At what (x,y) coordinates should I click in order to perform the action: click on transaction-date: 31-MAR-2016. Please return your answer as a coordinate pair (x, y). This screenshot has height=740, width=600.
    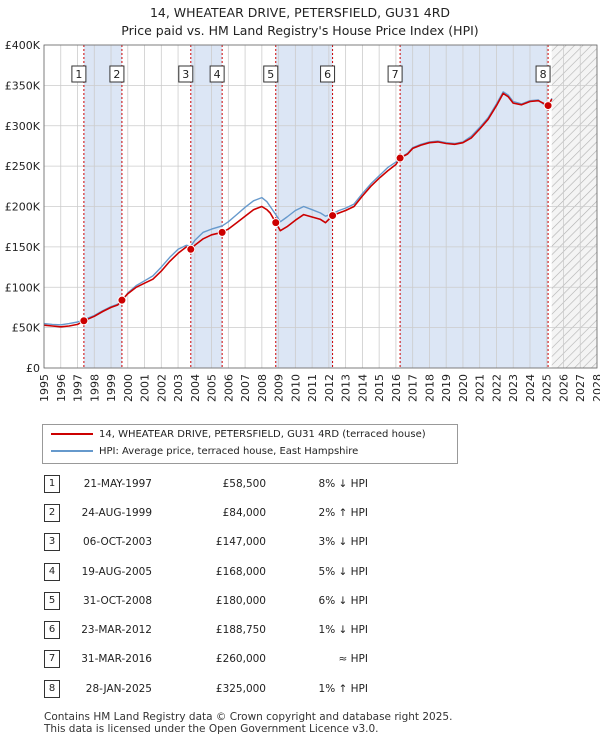
    Looking at the image, I should click on (116, 659).